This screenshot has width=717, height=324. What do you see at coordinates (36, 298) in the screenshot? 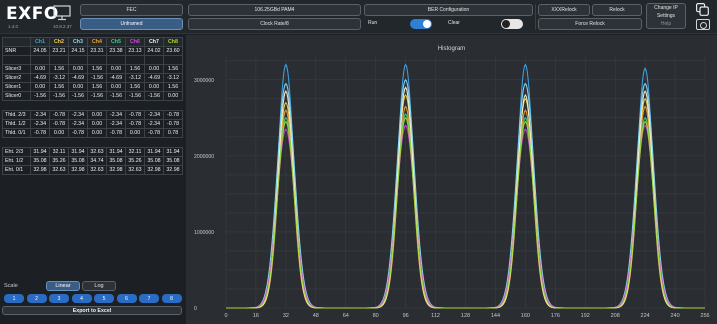
I see `channel-button-2: 2` at bounding box center [36, 298].